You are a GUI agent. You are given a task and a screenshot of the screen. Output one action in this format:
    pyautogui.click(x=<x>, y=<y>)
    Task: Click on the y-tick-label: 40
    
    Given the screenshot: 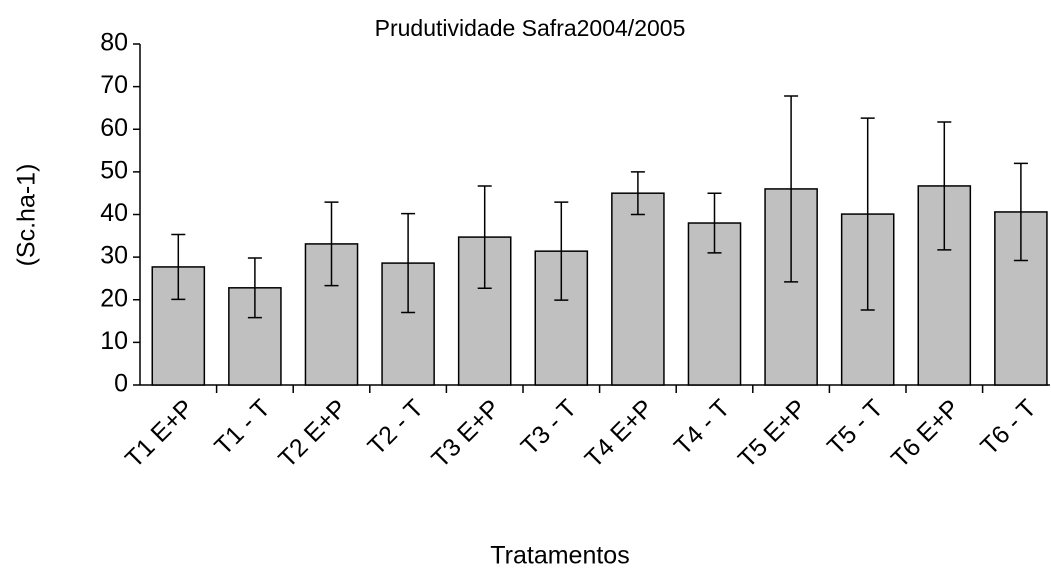 What is the action you would take?
    pyautogui.click(x=114, y=213)
    